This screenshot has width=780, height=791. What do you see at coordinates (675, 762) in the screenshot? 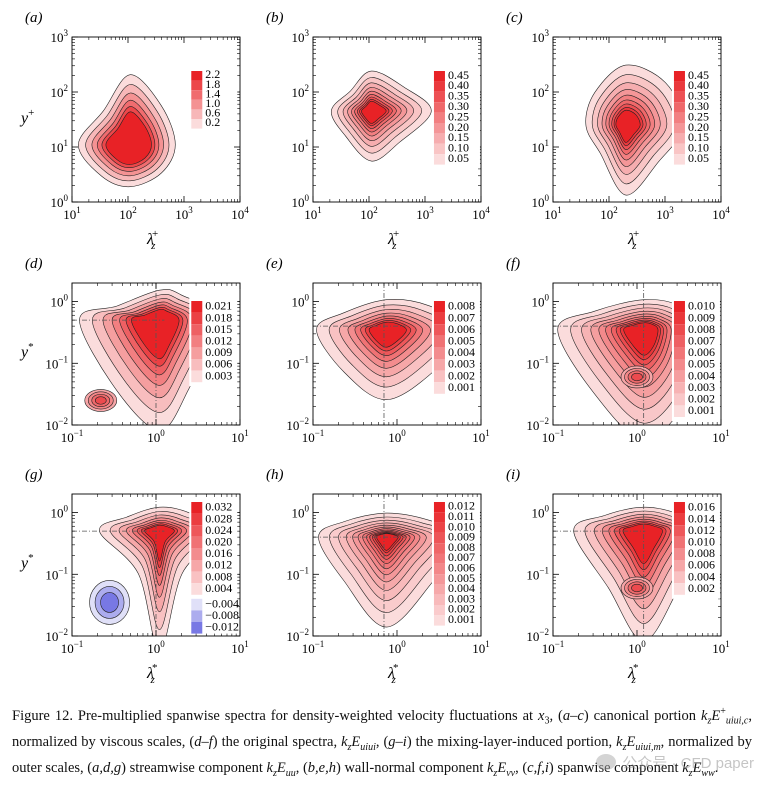
I see `watermark: 公众号 · CFD paper` at bounding box center [675, 762].